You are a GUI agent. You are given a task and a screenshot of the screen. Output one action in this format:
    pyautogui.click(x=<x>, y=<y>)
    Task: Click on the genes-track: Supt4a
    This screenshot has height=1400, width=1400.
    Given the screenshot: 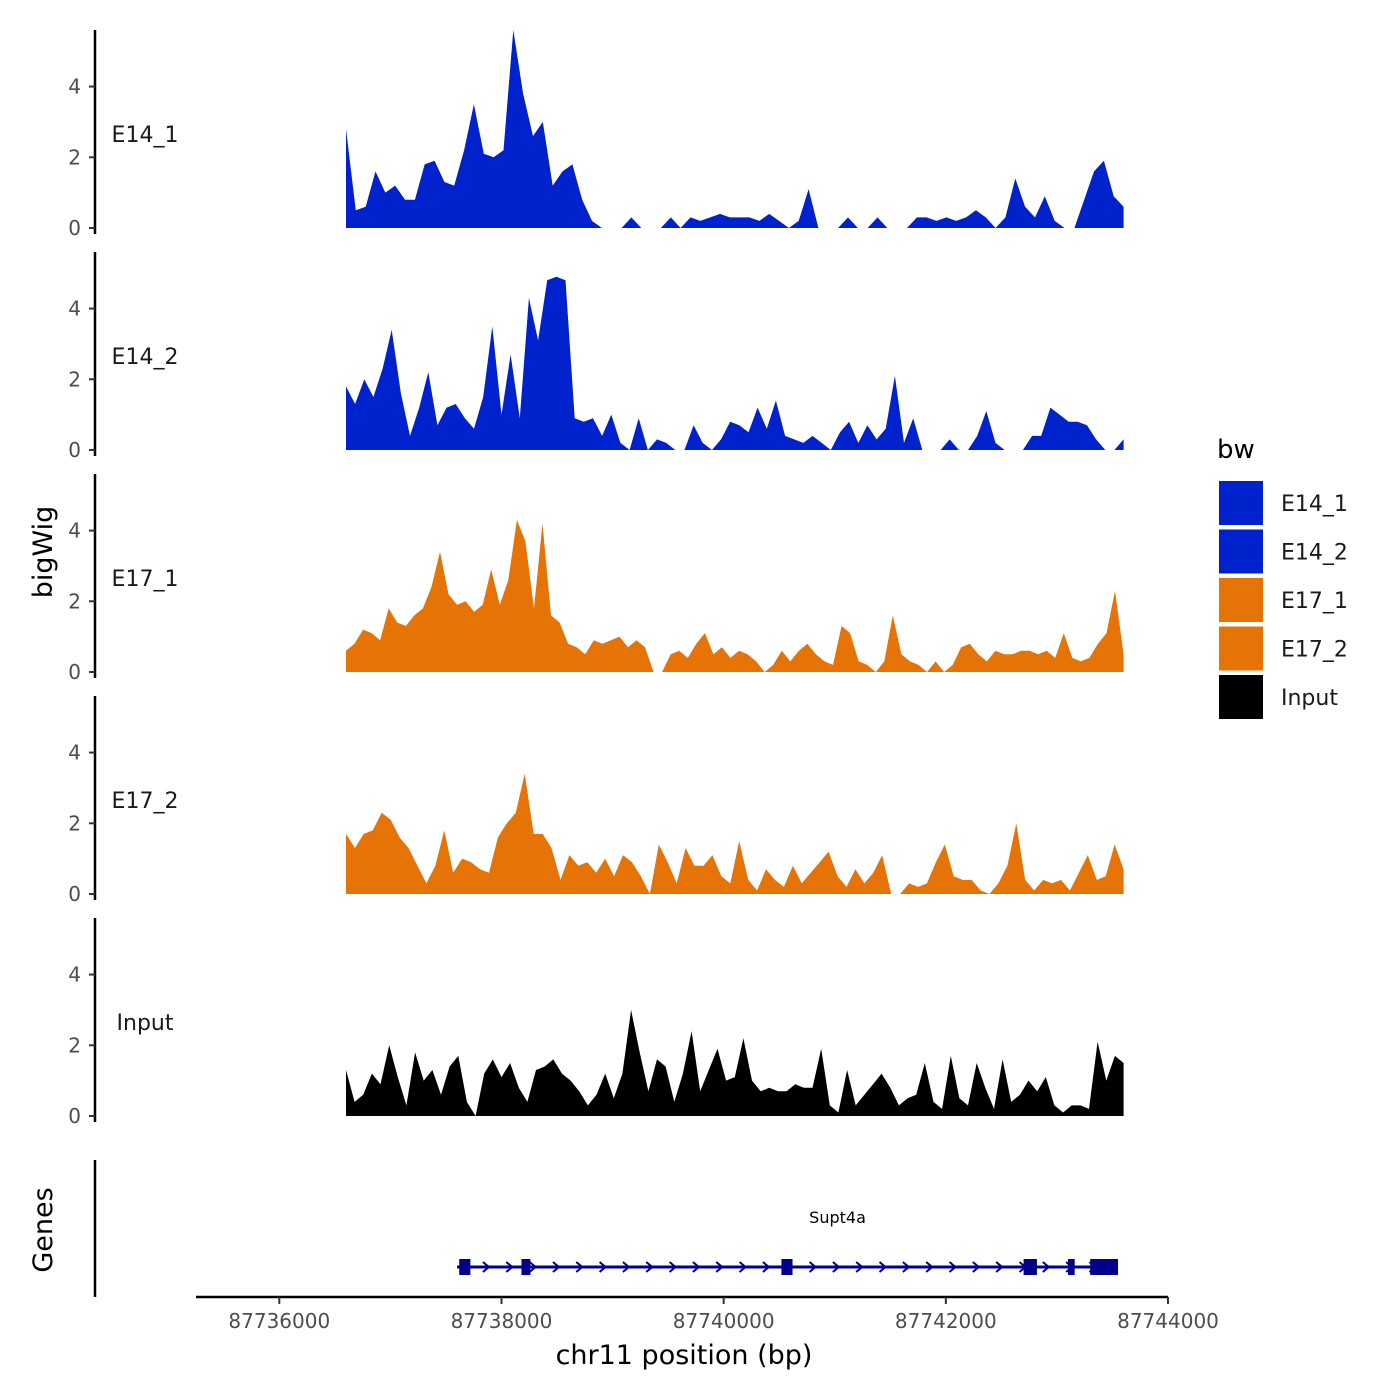 What is the action you would take?
    pyautogui.click(x=606, y=1228)
    